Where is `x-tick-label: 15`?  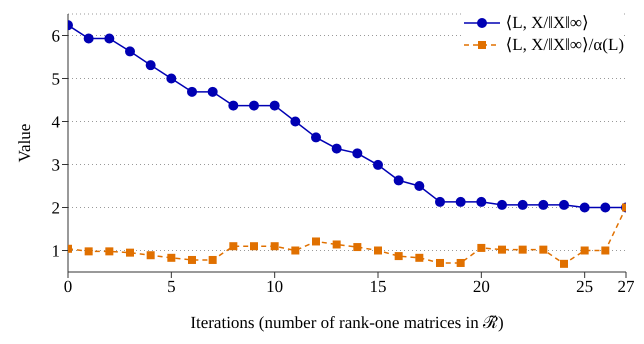
x-tick-label: 15 is located at coordinates (378, 286).